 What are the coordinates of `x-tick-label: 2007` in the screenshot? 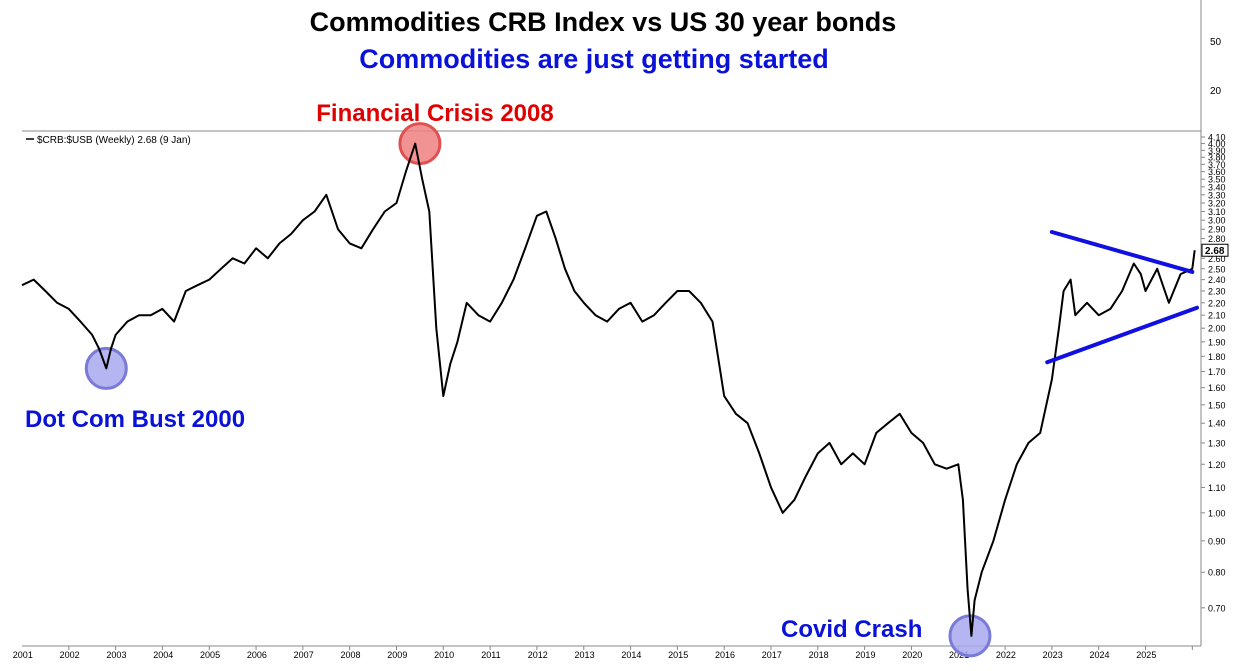 It's located at (304, 655).